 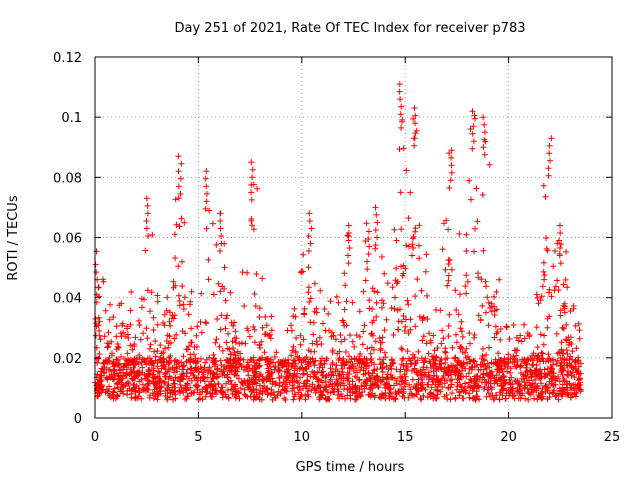 I want to click on x-axis-label: GPS time / hours, so click(x=350, y=467).